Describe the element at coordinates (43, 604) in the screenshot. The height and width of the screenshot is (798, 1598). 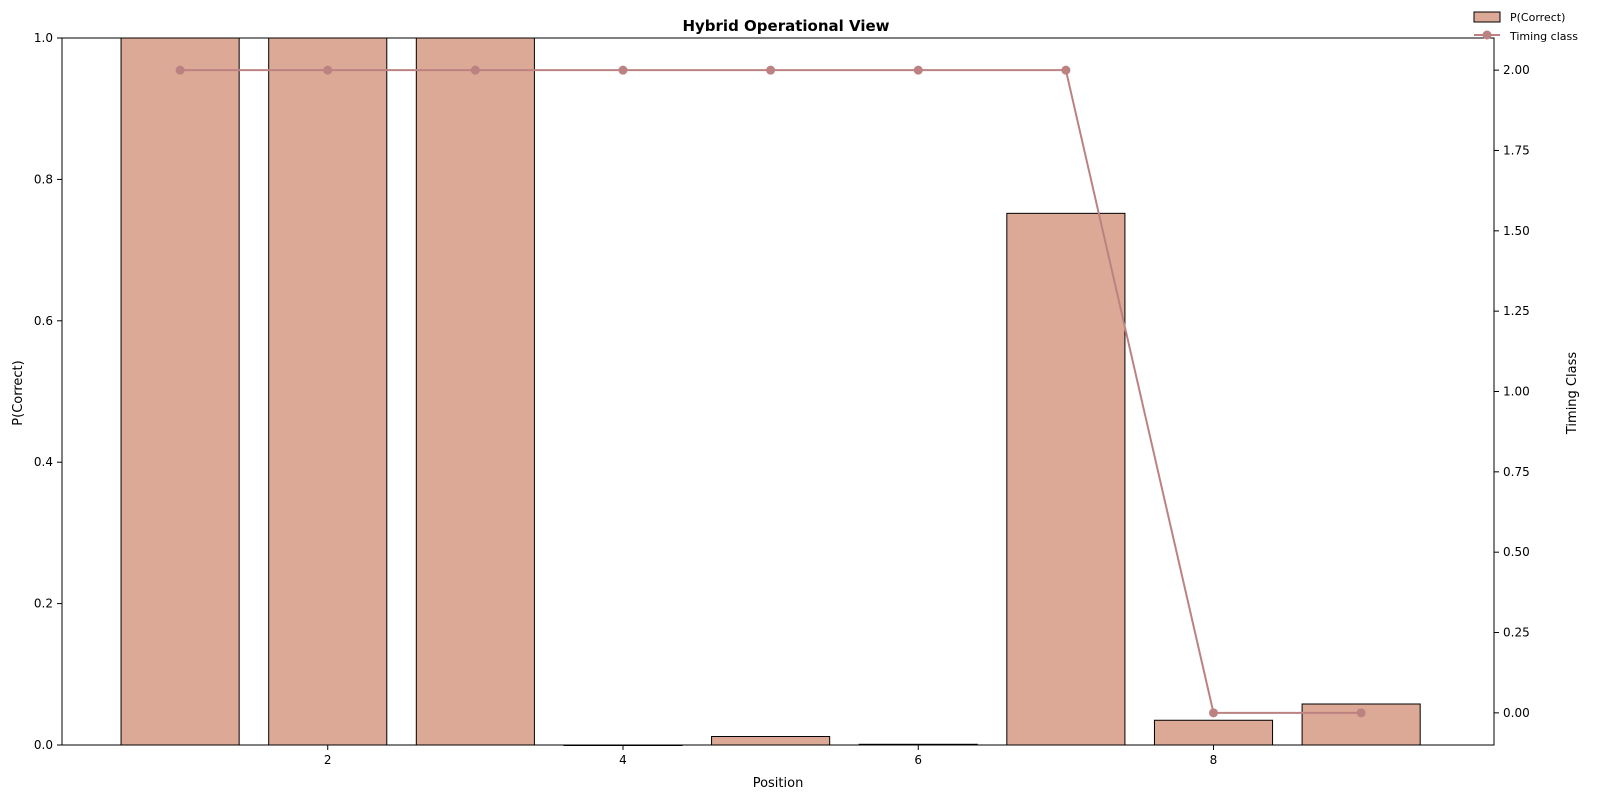
I see `y-tick-label-1: 0.2` at that location.